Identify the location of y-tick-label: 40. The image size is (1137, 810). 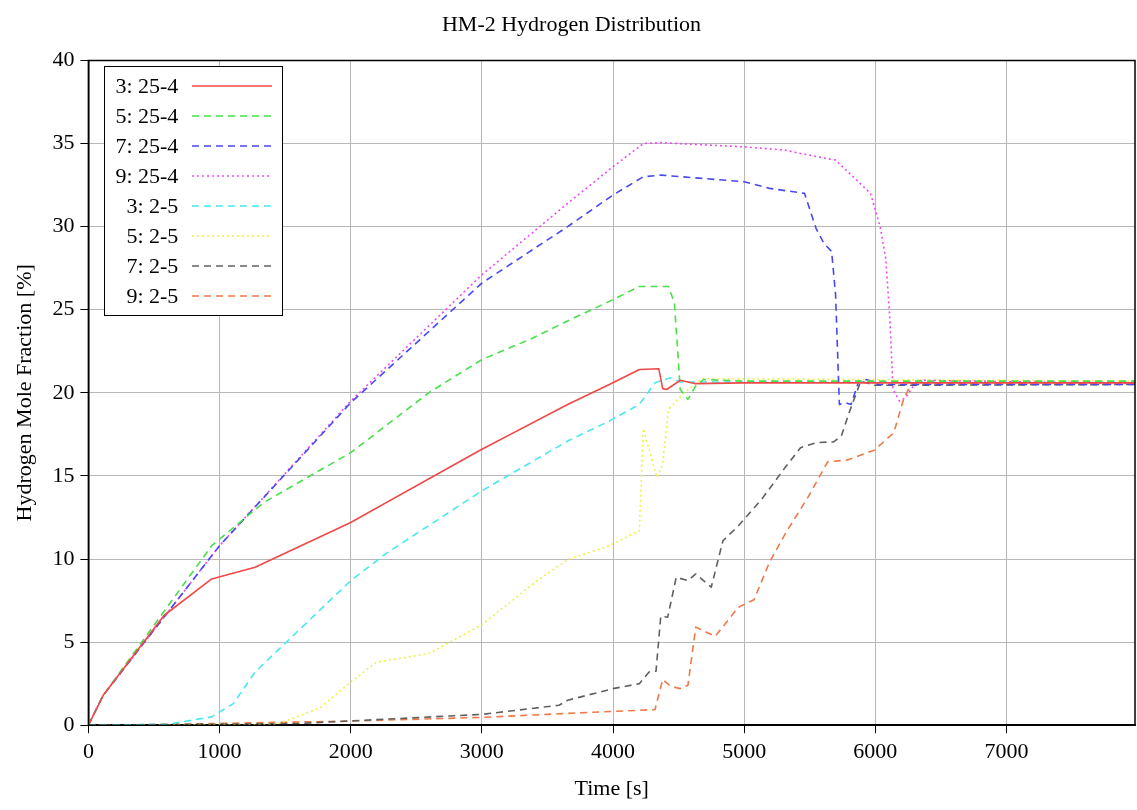
(63, 59).